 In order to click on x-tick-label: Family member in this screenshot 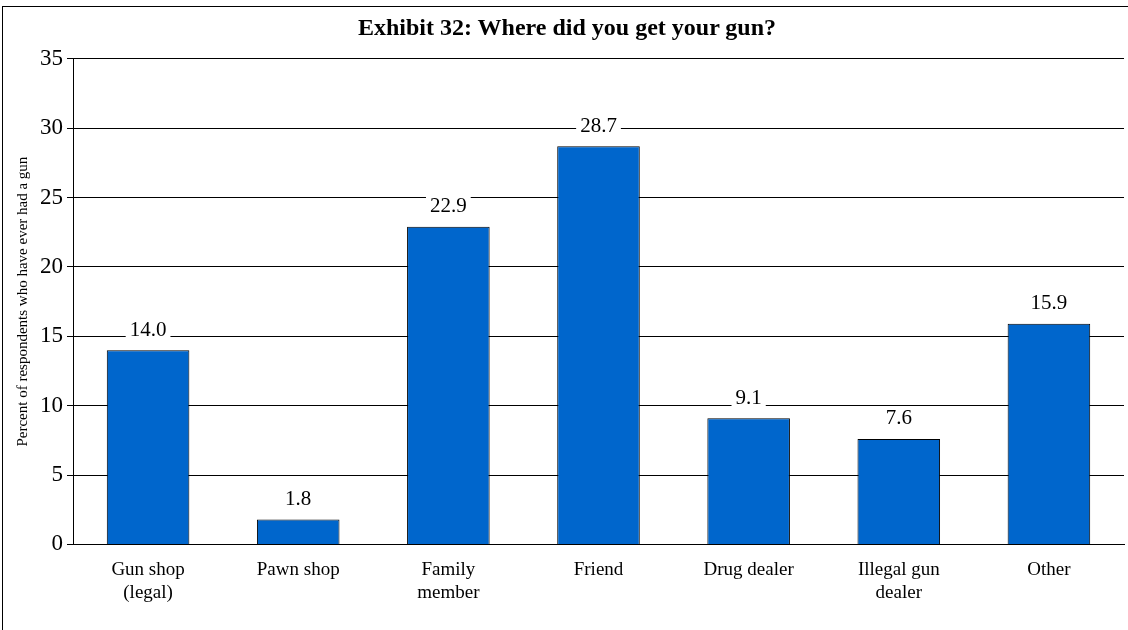, I will do `click(449, 579)`.